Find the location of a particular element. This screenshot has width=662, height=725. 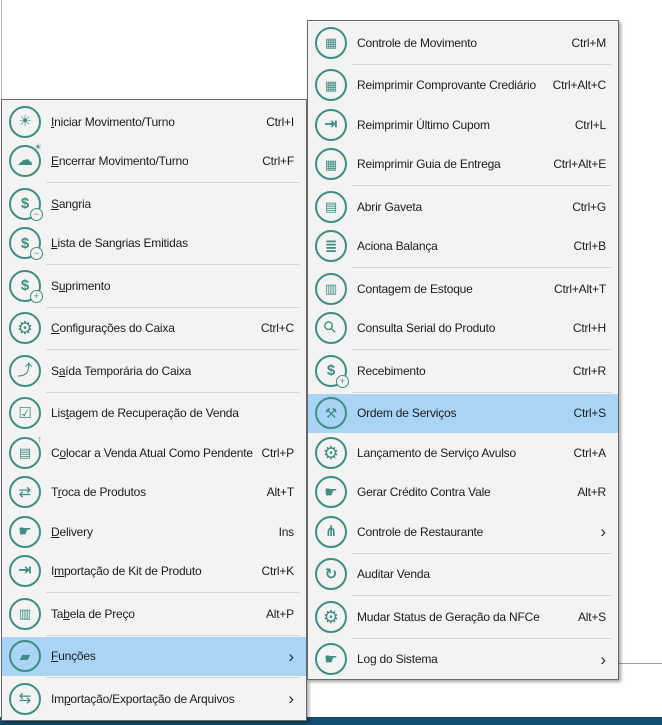

menu-item-encerrar-movimento-turno: ☁ ☀ Encerrar Movimento/Turno Ctrl+F is located at coordinates (154, 162).